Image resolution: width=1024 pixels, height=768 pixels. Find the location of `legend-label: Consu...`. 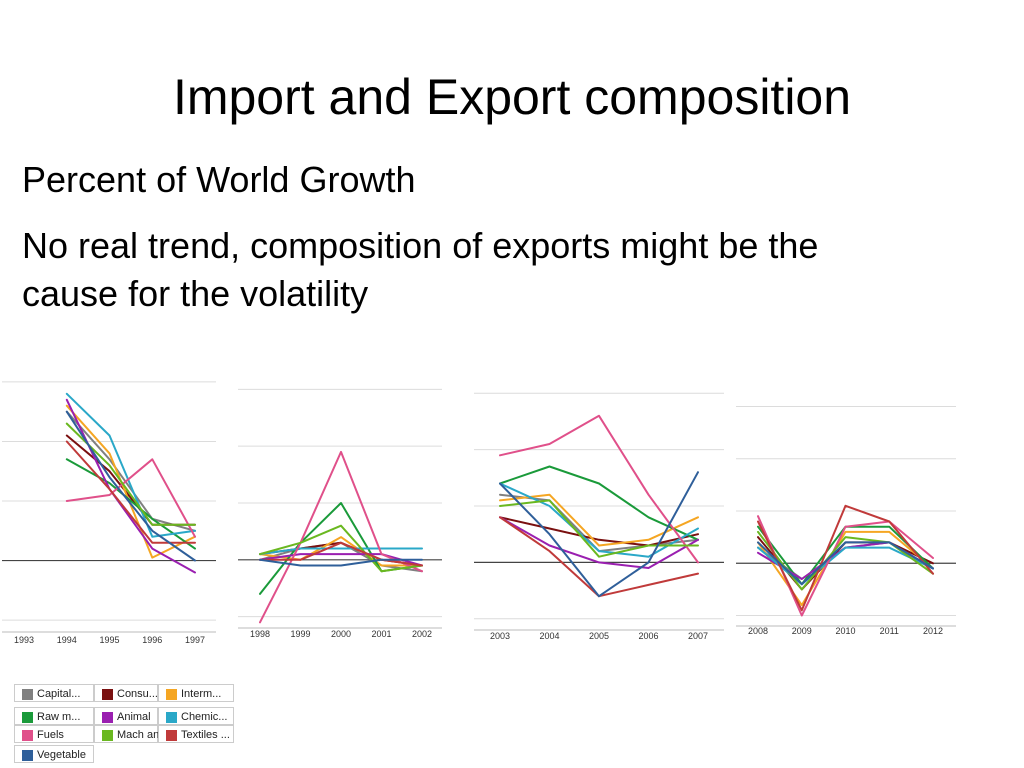

legend-label: Consu... is located at coordinates (137, 694).